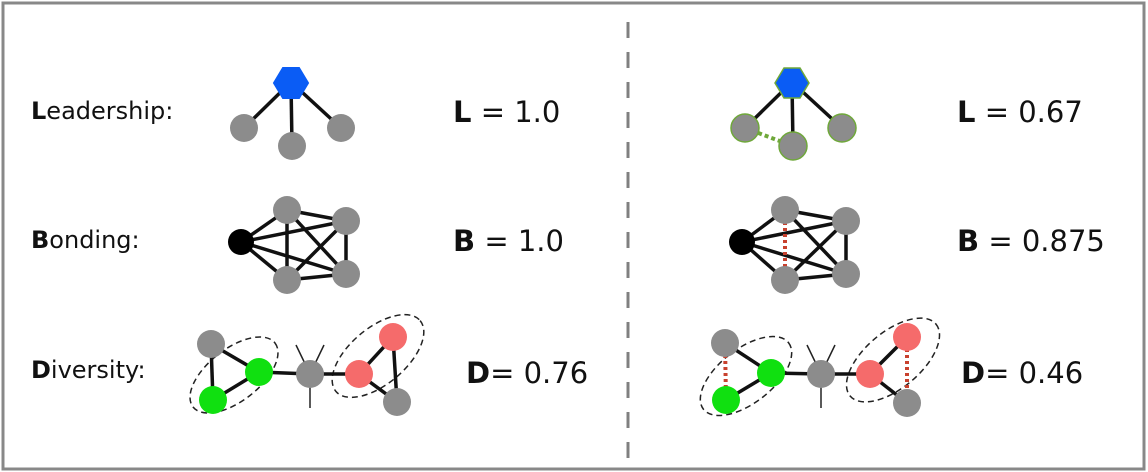  Describe the element at coordinates (508, 241) in the screenshot. I see `metric-left-bonding: B = 1.0` at that location.